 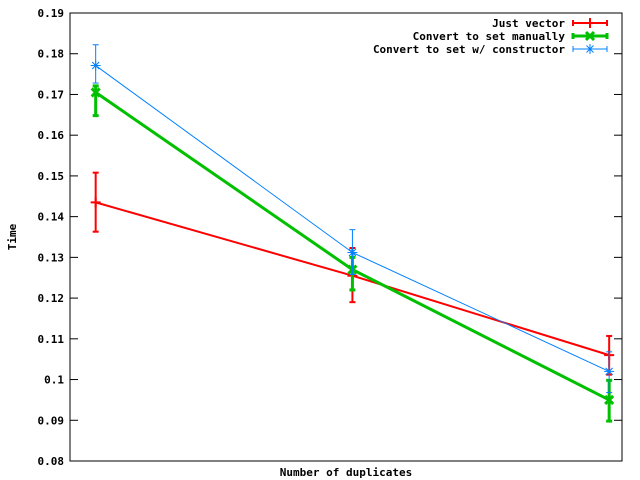 I want to click on y-axis-label: Time, so click(x=12, y=236).